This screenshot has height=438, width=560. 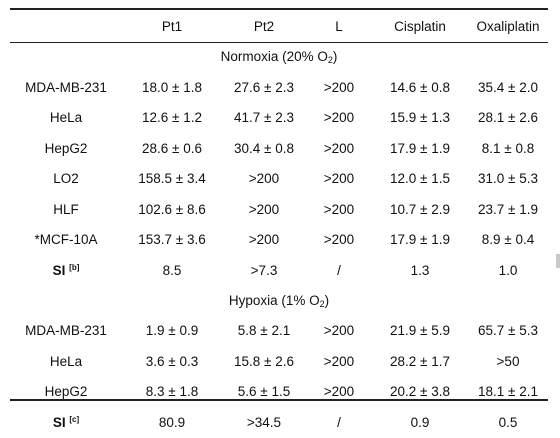 I want to click on table-cell: 14.6 ± 0.8, so click(x=420, y=87).